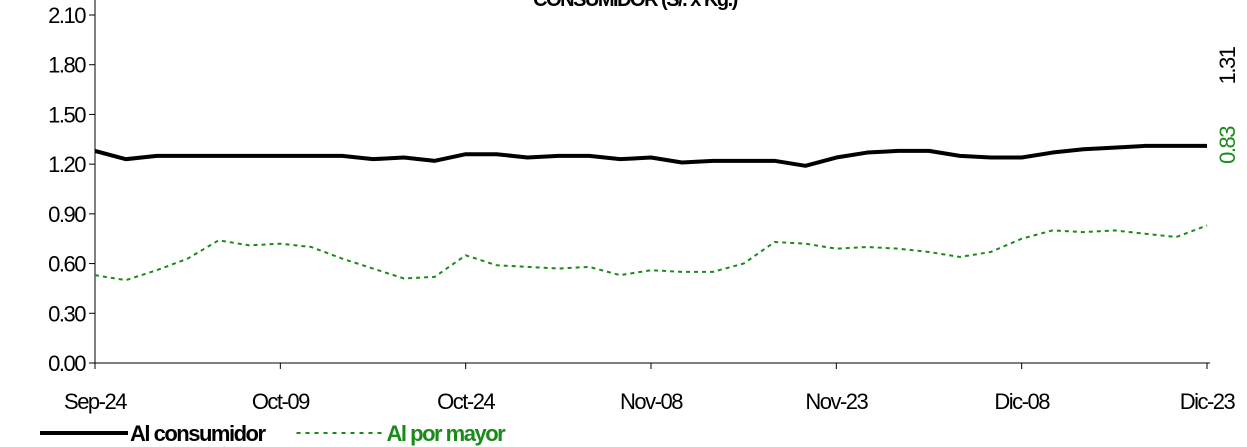  I want to click on x-tick-label: Oct-09, so click(281, 401).